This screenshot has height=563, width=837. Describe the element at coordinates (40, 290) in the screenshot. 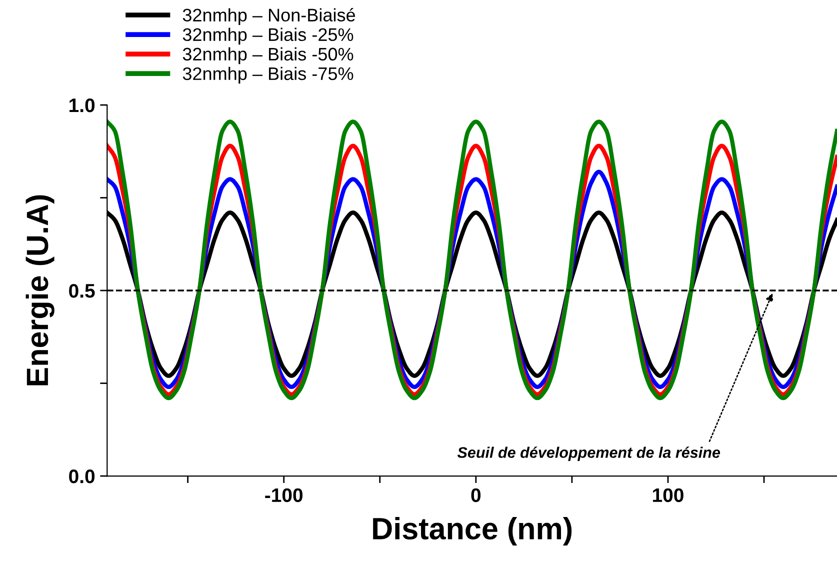

I see `y-axis-title: Energie (U.A)` at that location.